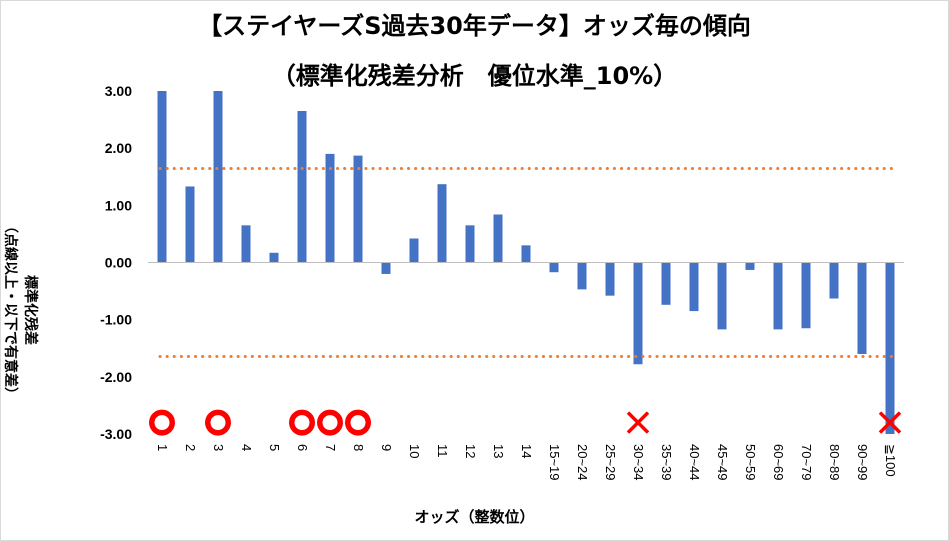 Image resolution: width=949 pixels, height=541 pixels. What do you see at coordinates (386, 447) in the screenshot?
I see `x-tick-label: 9` at bounding box center [386, 447].